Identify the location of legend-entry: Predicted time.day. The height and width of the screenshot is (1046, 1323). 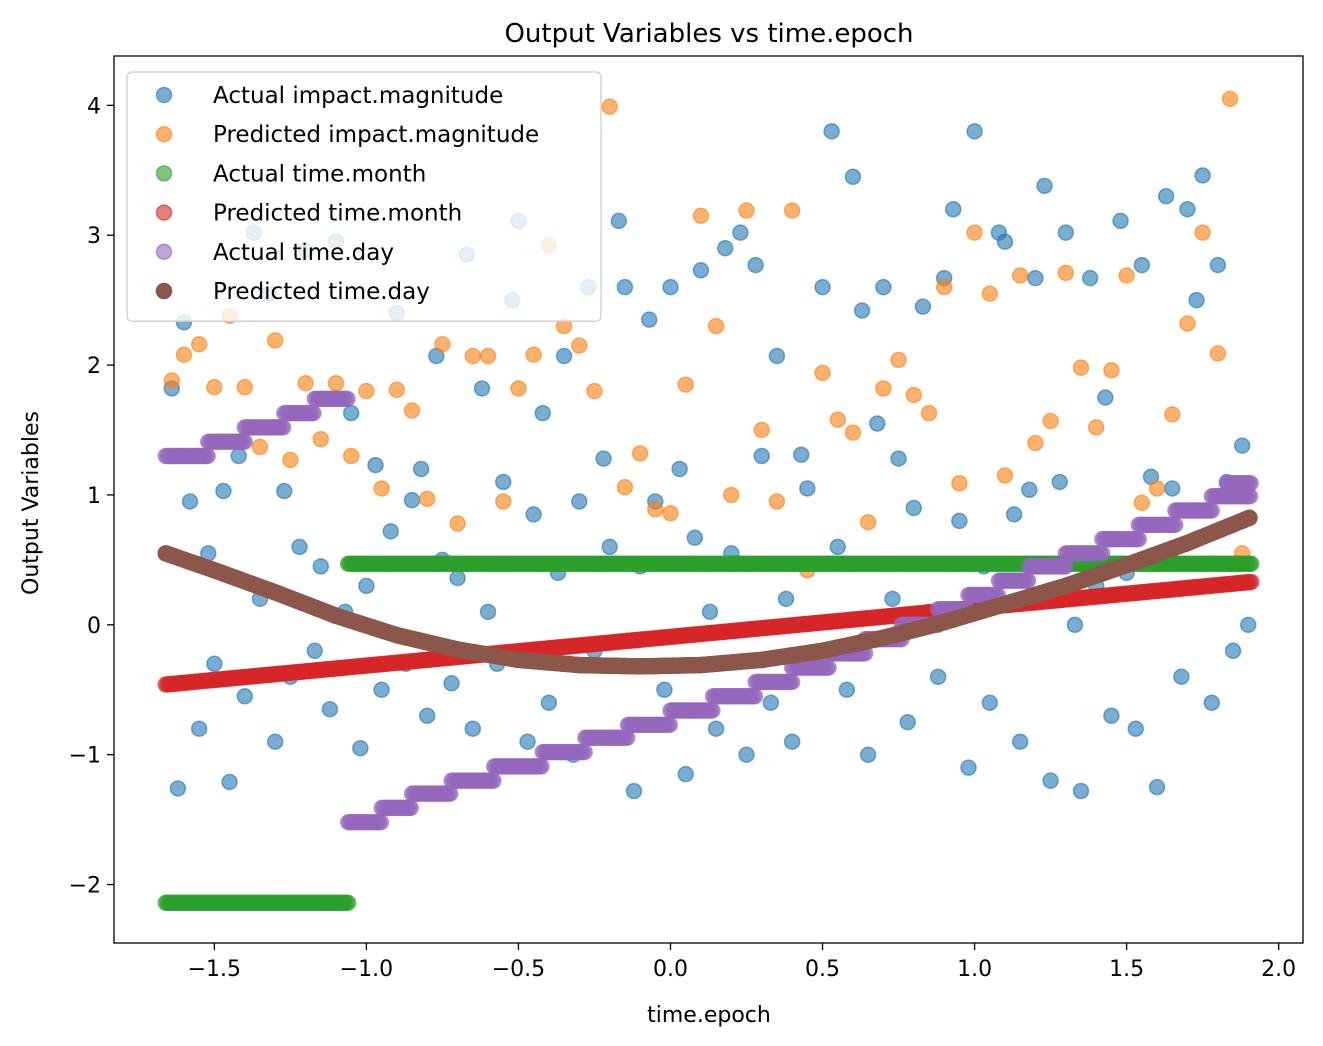
(292, 292).